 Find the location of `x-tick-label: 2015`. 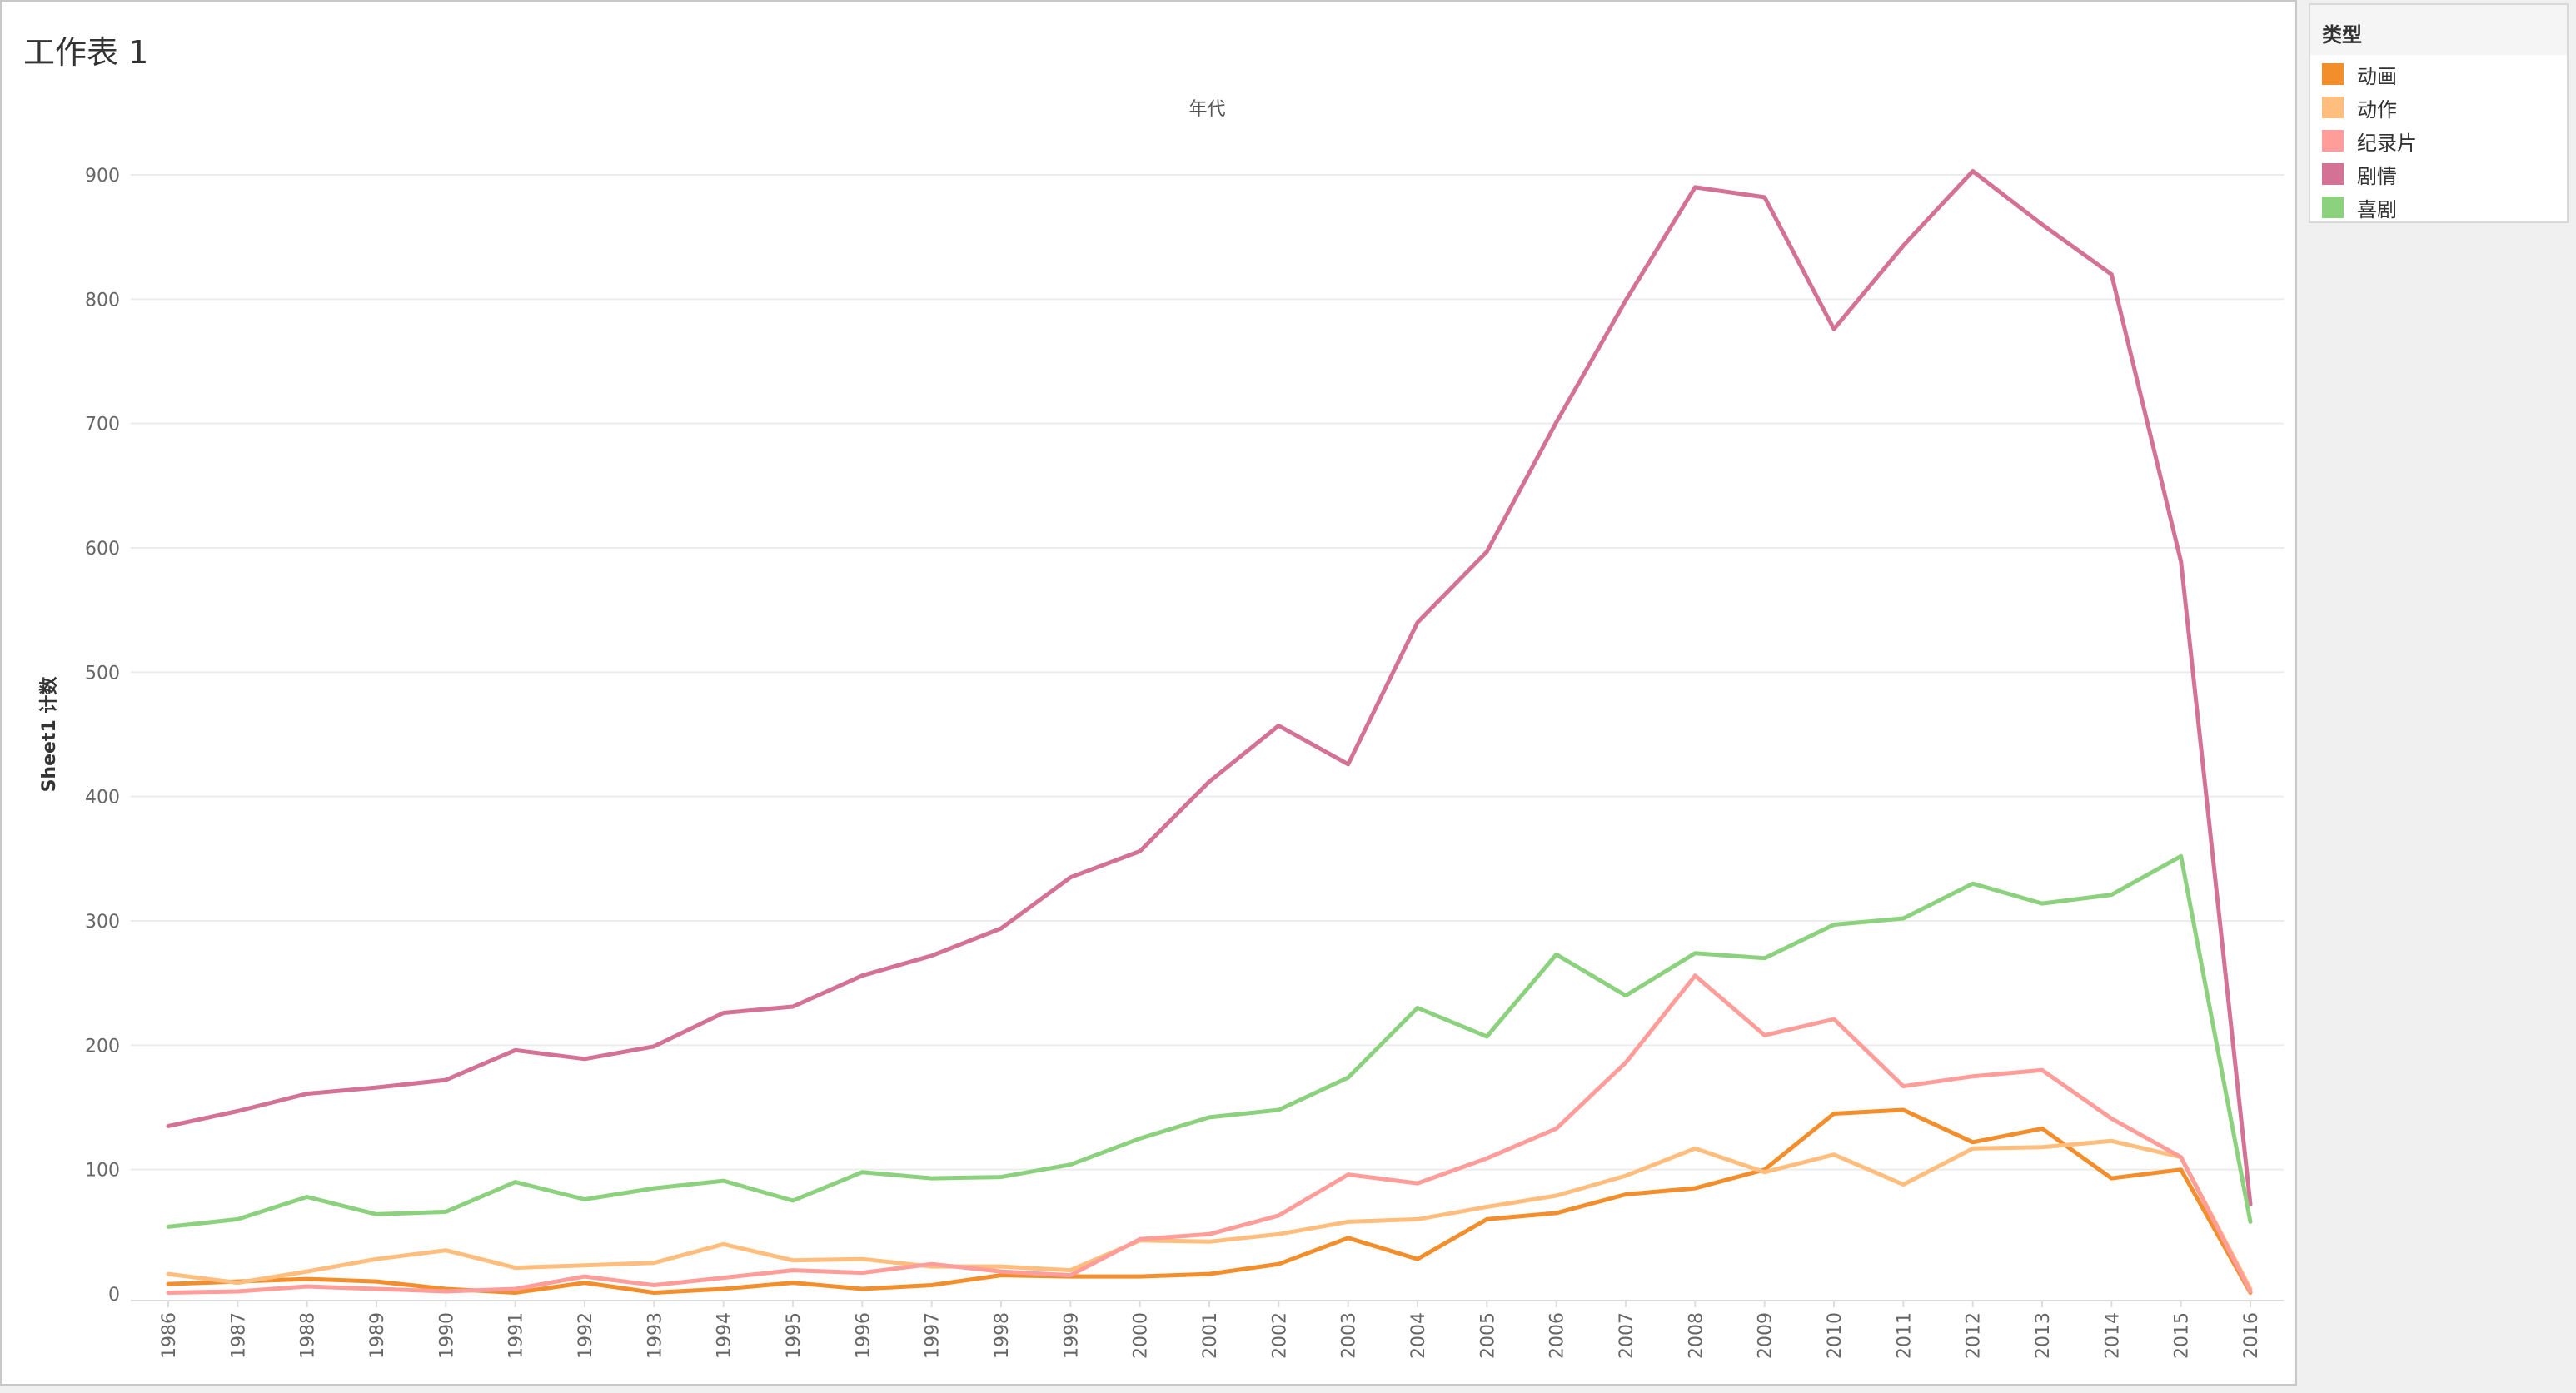

x-tick-label: 2015 is located at coordinates (2182, 1335).